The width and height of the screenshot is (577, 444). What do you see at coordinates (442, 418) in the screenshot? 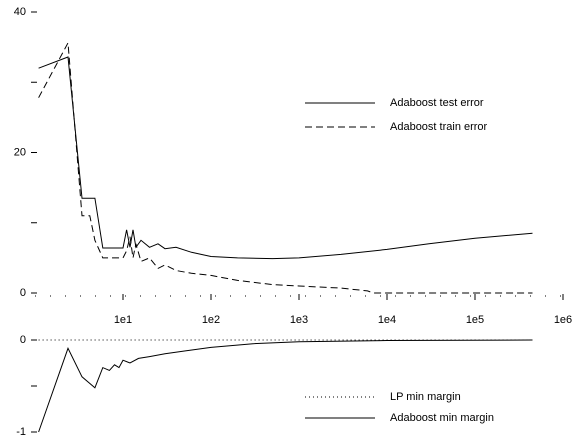
I see `legend-label: Adaboost min margin` at bounding box center [442, 418].